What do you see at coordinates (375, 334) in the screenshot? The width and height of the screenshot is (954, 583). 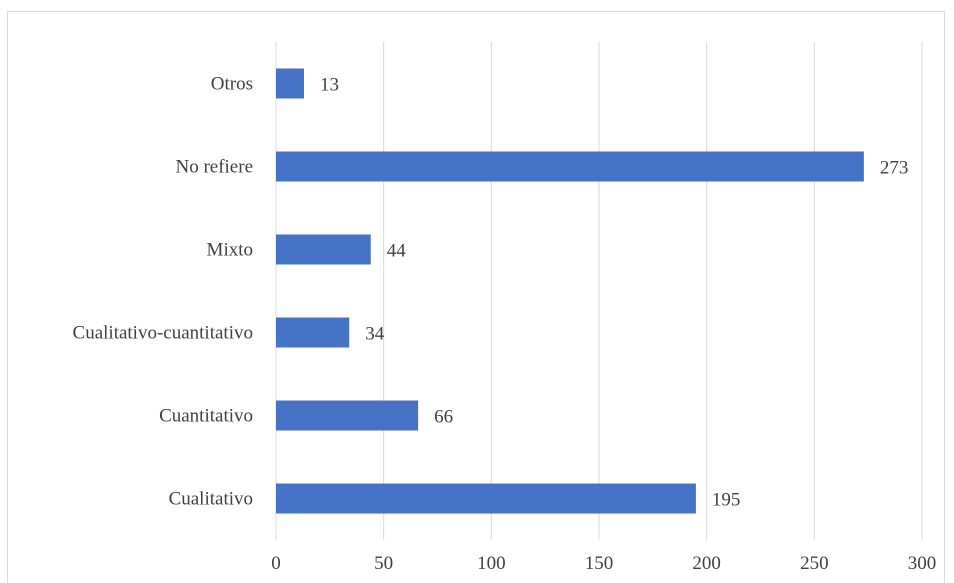 I see `data-label: 34` at bounding box center [375, 334].